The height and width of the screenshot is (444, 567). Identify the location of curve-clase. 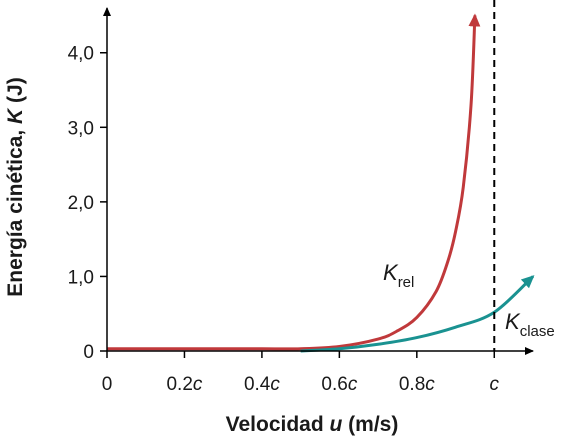
(417, 314).